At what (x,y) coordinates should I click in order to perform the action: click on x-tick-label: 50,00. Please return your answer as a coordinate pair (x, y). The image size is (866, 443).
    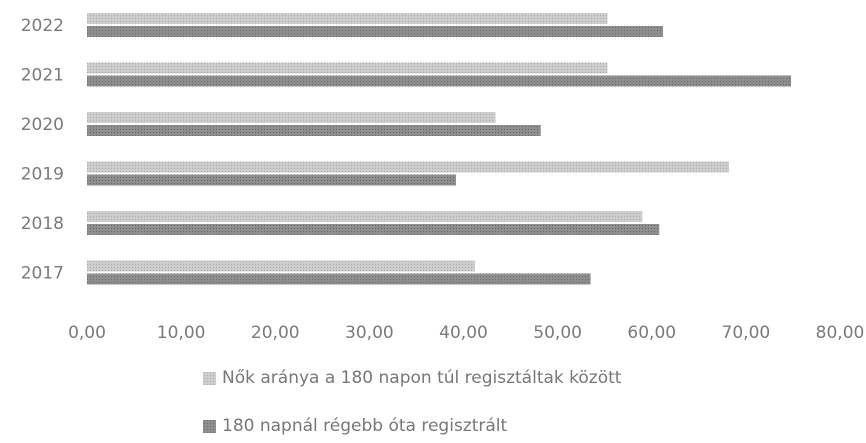
    Looking at the image, I should click on (557, 333).